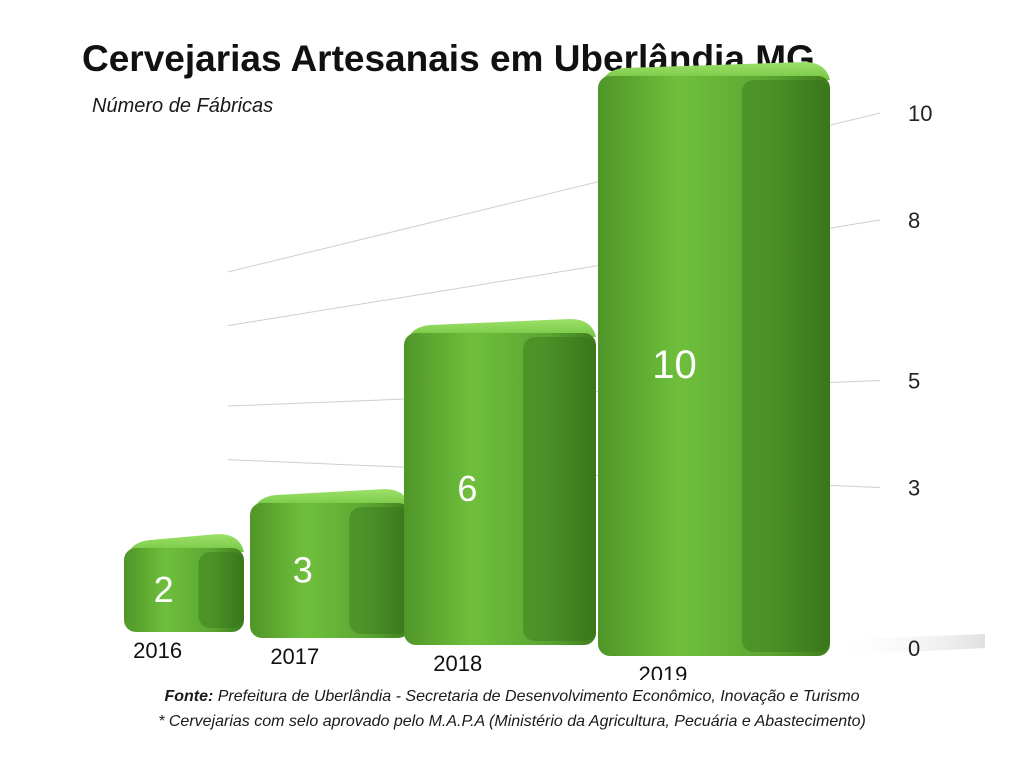  Describe the element at coordinates (914, 381) in the screenshot. I see `y-tick-label: 5` at that location.